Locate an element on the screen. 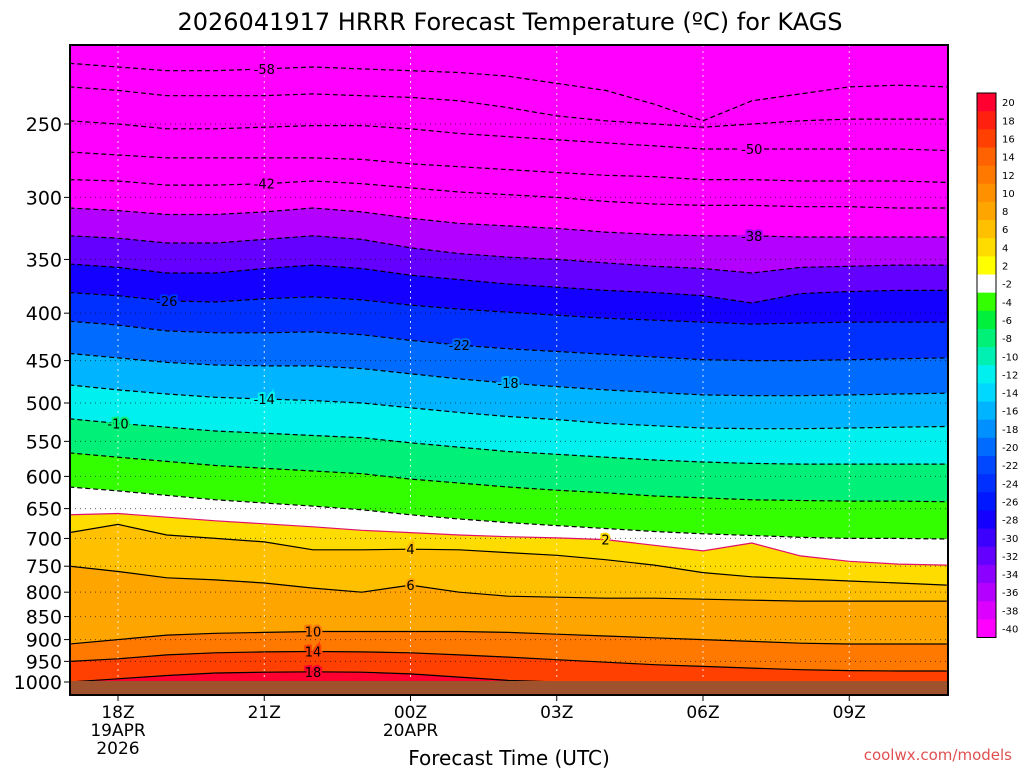 This screenshot has height=768, width=1024. colorbar-label: -26 is located at coordinates (1010, 502).